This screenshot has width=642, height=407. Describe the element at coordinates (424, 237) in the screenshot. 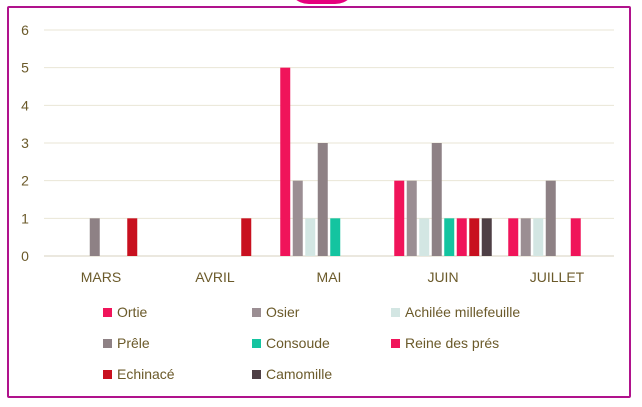

I see `bar-achil-e-millefeuille-juin` at that location.